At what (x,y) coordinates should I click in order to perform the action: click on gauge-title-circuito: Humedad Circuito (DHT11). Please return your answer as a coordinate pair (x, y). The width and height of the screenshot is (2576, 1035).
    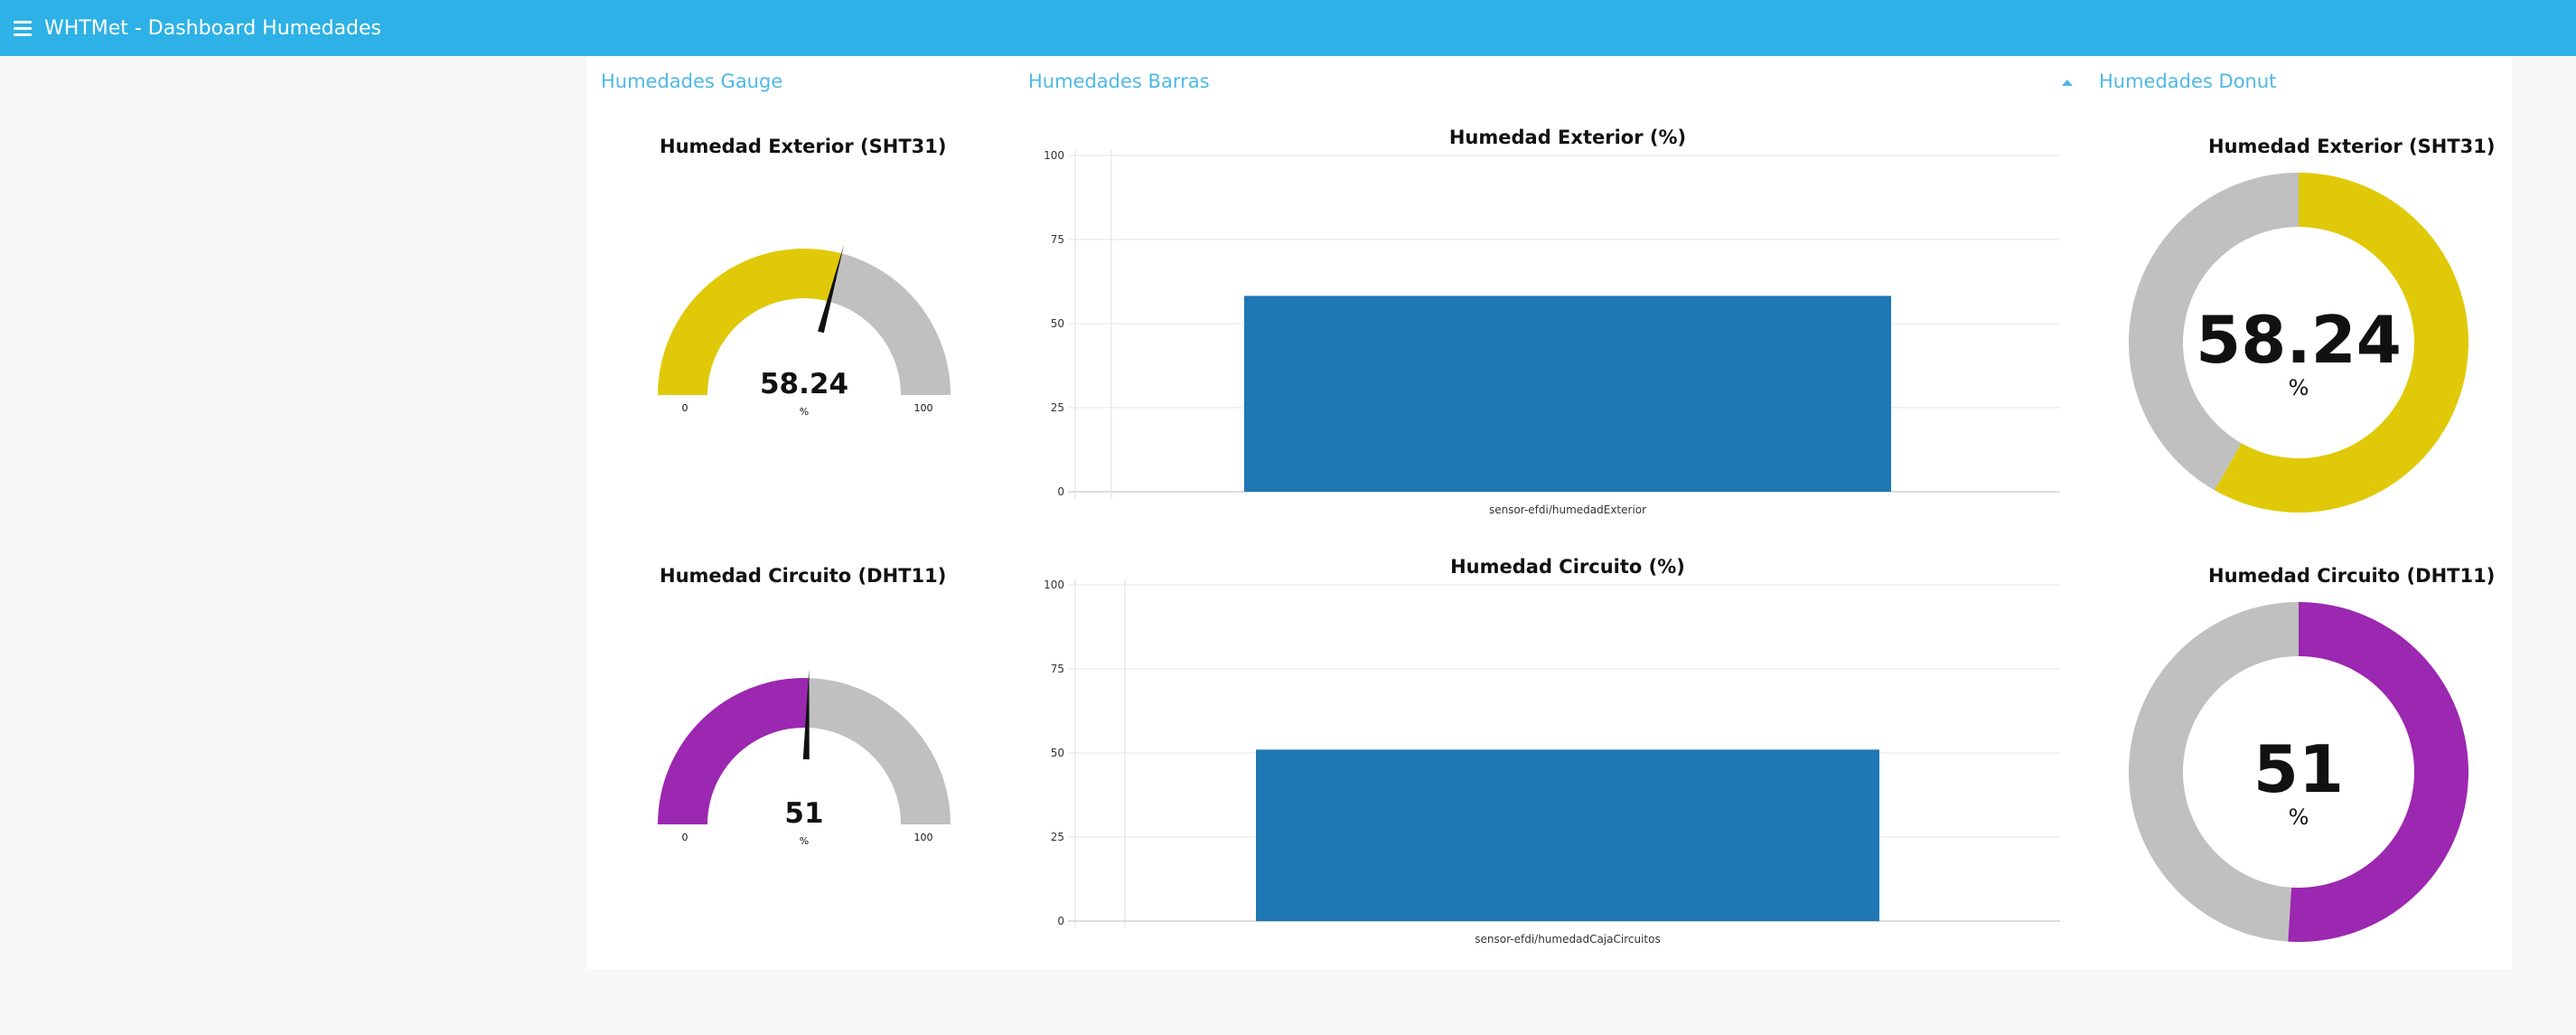
    Looking at the image, I should click on (803, 576).